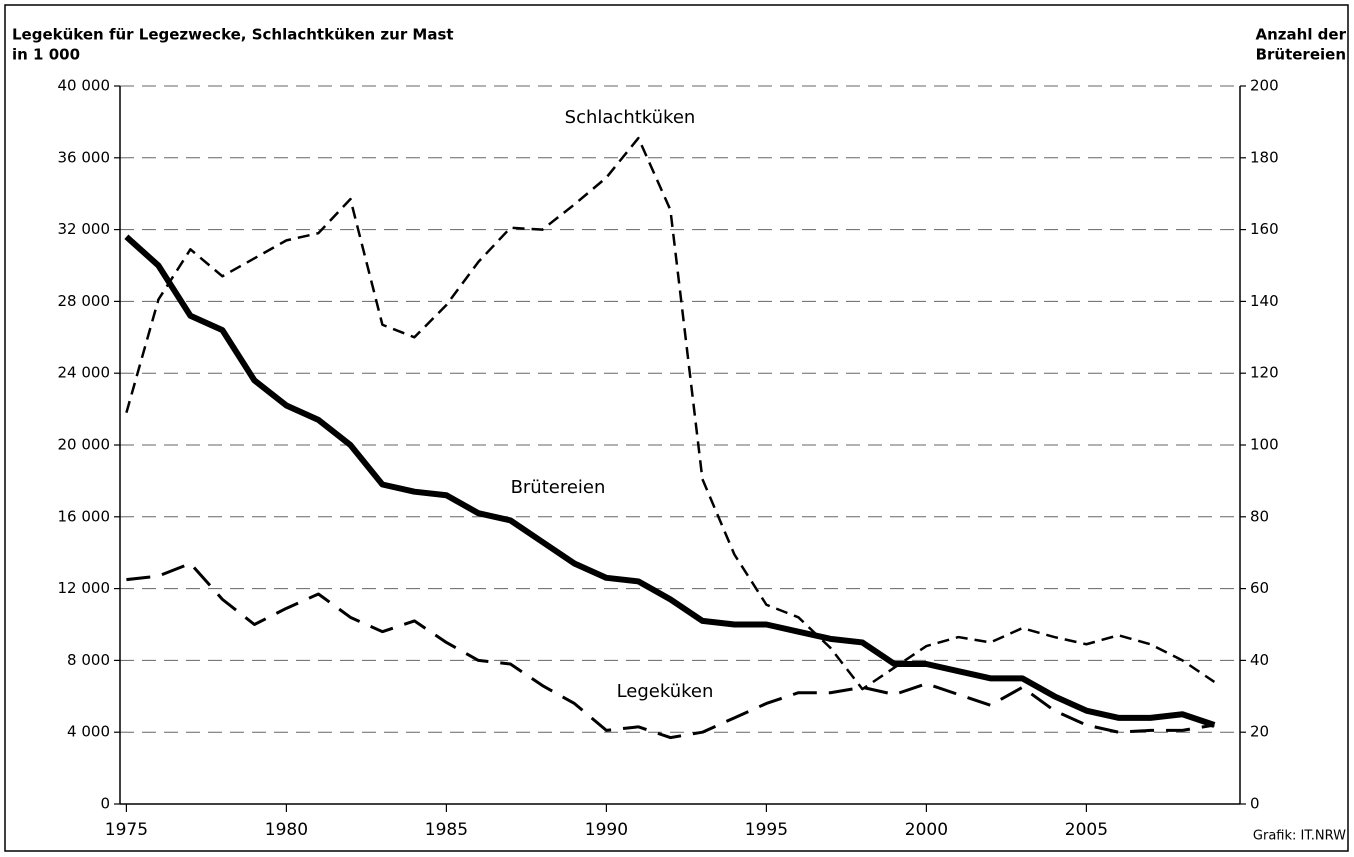 The width and height of the screenshot is (1354, 857). I want to click on y-tick-label: 40 000, so click(84, 86).